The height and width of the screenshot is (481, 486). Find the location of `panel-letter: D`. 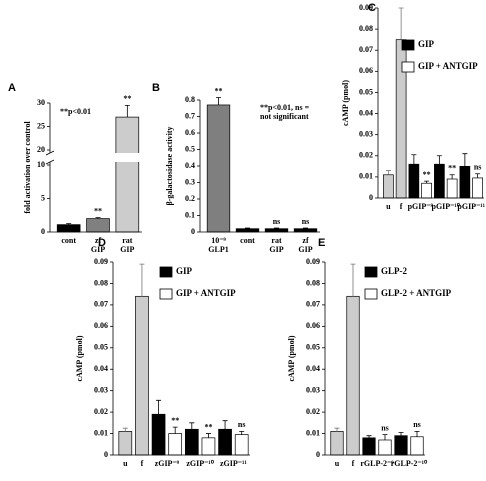

panel-letter: D is located at coordinates (102, 243).